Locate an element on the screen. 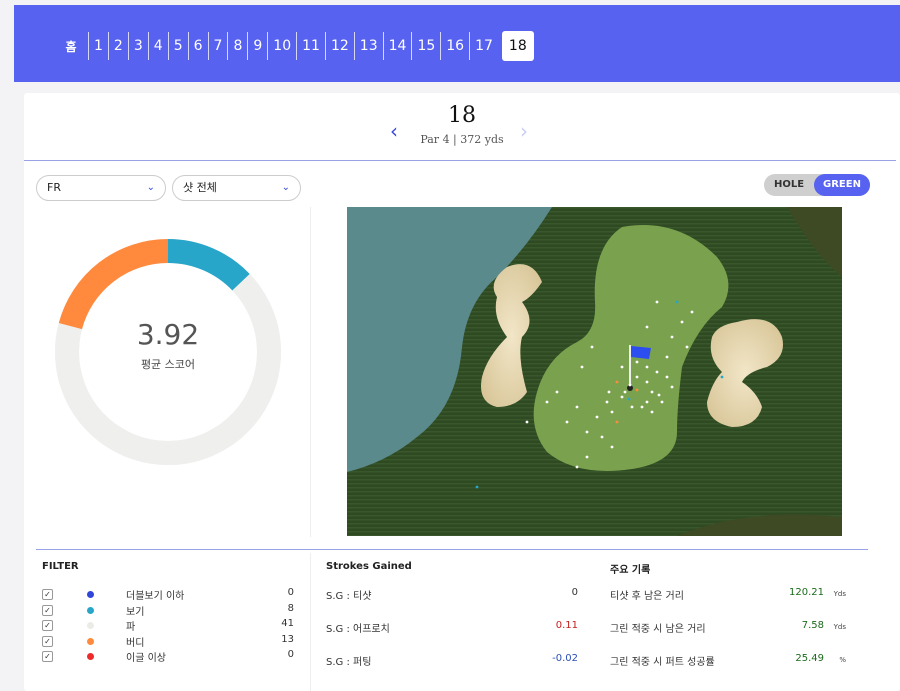  hole-tab-11: 11 is located at coordinates (310, 46).